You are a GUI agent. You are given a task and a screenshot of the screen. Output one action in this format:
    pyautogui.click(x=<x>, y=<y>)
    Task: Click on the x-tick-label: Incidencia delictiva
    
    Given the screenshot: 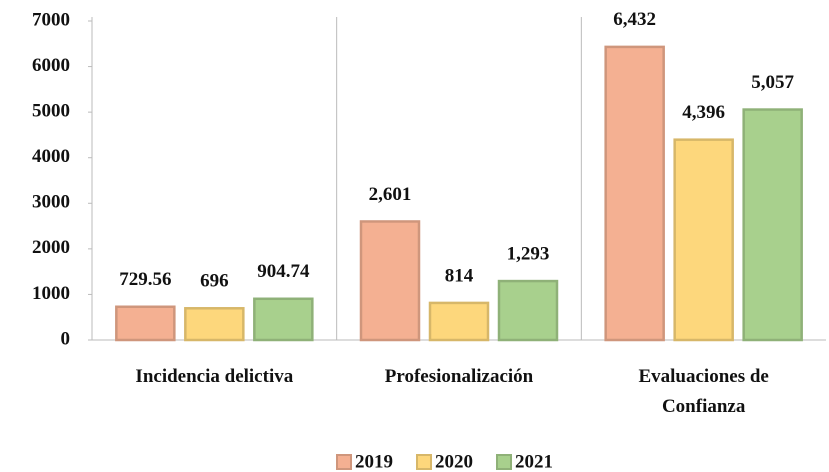 What is the action you would take?
    pyautogui.click(x=214, y=376)
    